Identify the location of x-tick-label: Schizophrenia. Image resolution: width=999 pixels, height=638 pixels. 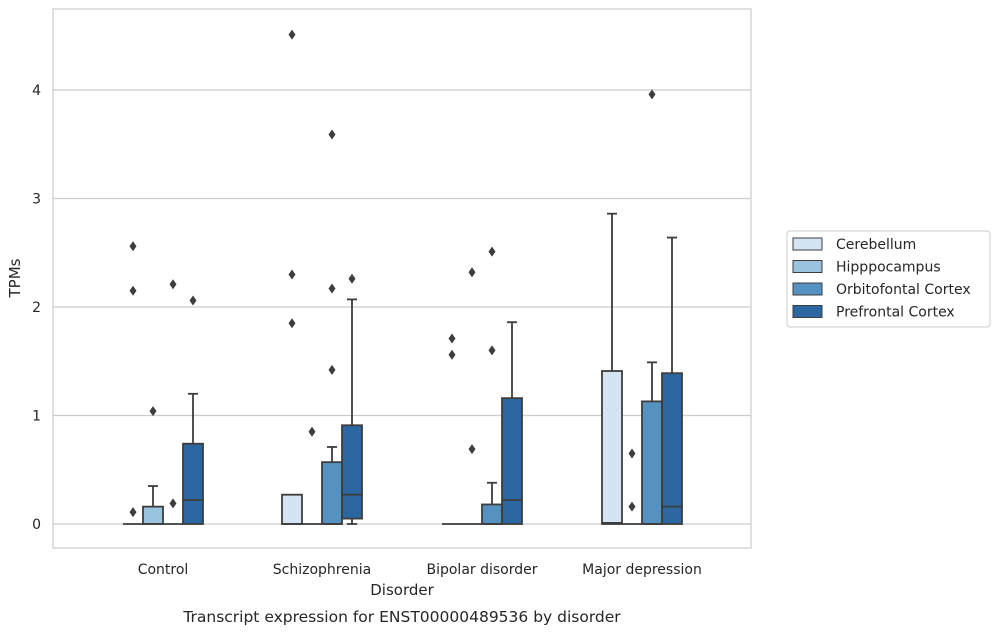
(322, 570).